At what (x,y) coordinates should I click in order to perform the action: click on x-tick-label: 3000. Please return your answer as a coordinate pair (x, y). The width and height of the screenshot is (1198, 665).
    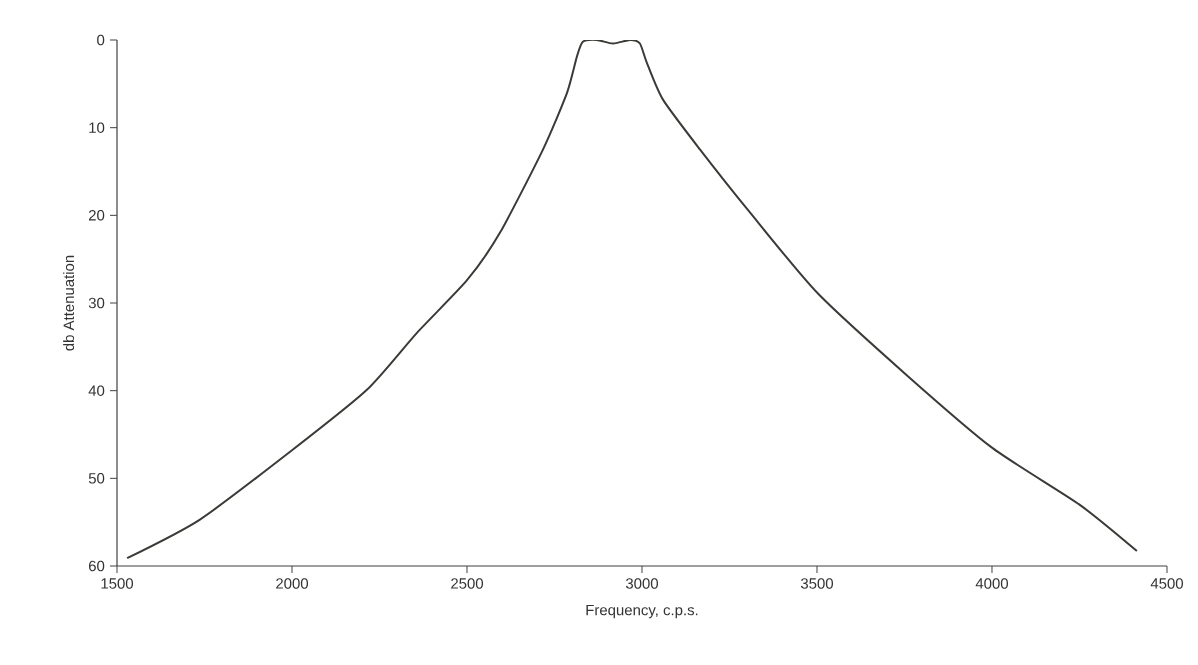
    Looking at the image, I should click on (642, 583).